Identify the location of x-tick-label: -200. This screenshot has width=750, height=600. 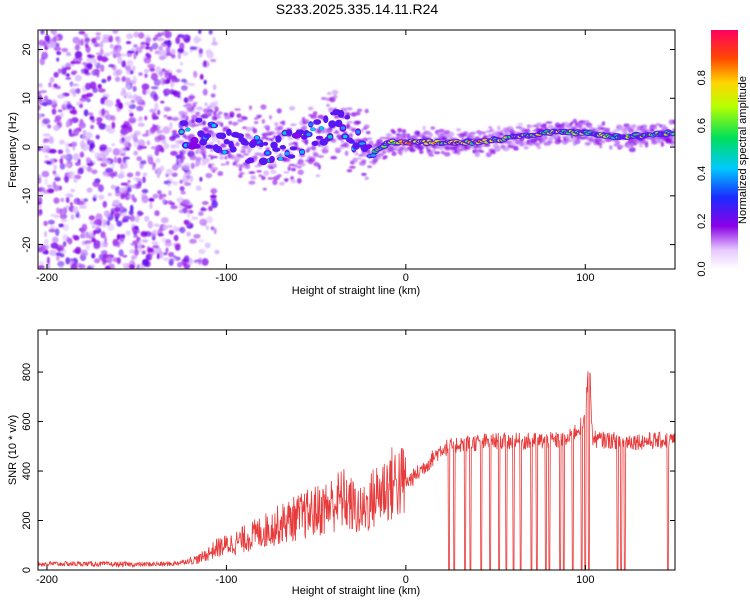
(47, 580).